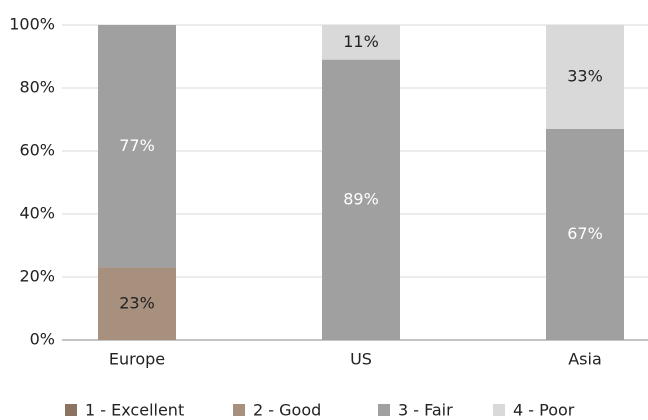 This screenshot has width=648, height=420. I want to click on value-label: 23%, so click(137, 302).